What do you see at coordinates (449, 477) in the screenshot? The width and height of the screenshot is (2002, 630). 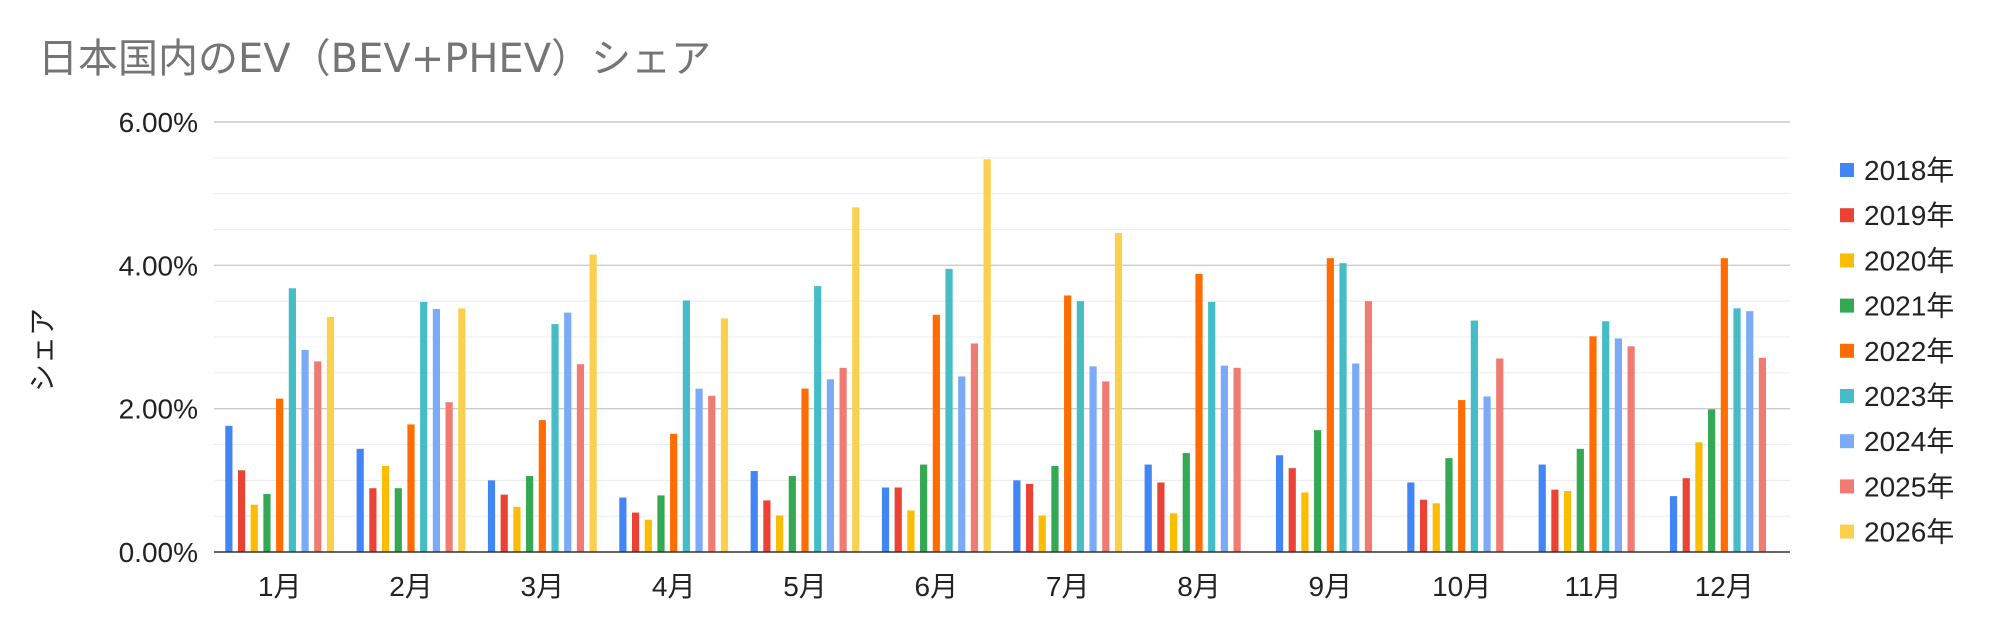 I see `bar-2025年-2月` at bounding box center [449, 477].